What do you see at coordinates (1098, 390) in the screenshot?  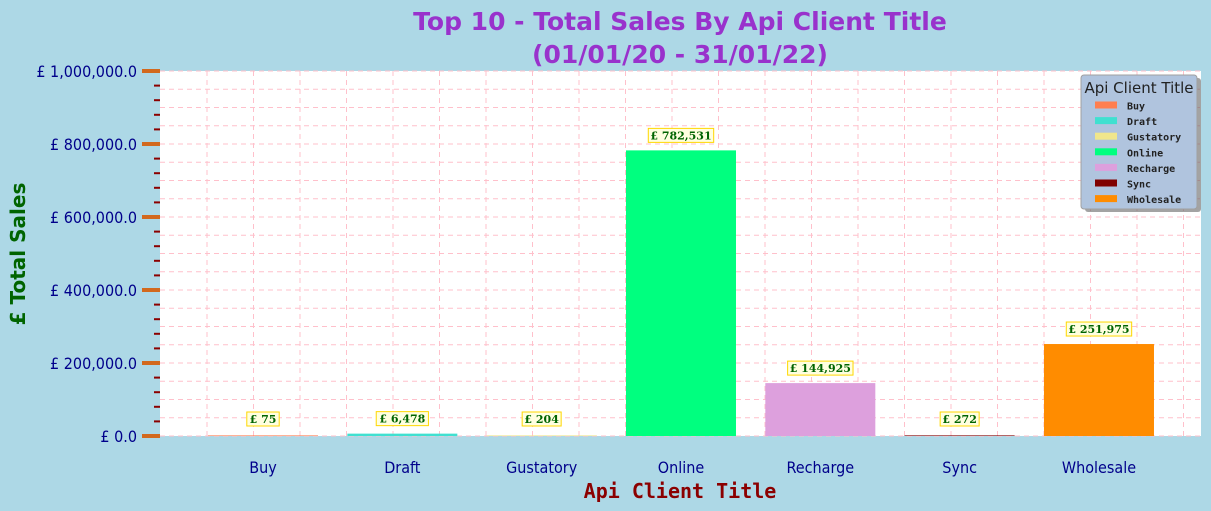 I see `bar-wholesale` at bounding box center [1098, 390].